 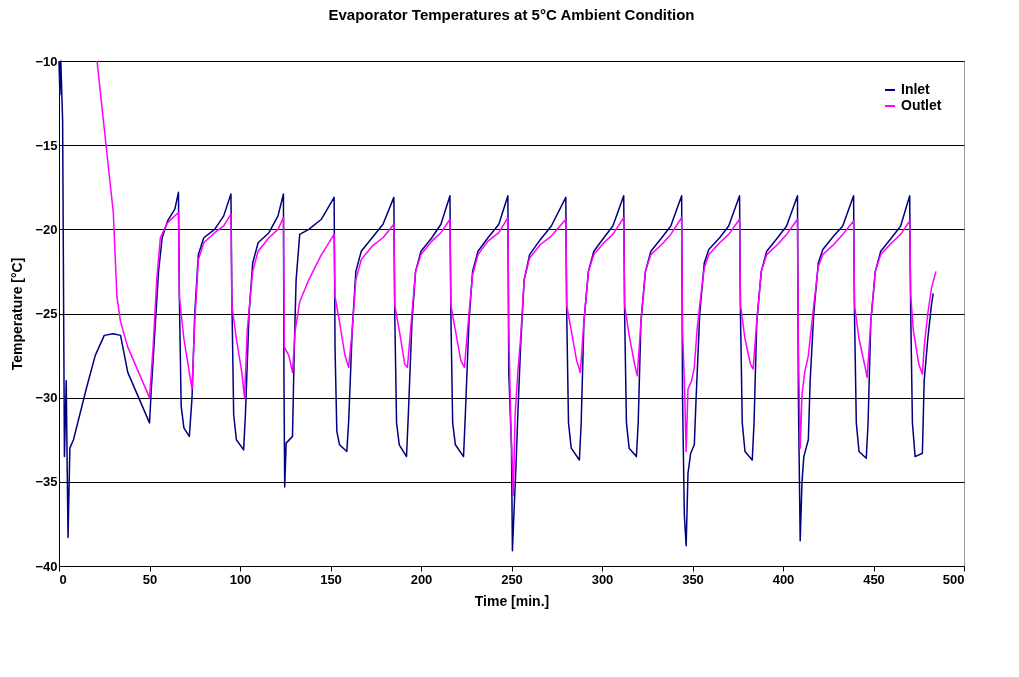 What do you see at coordinates (46, 313) in the screenshot?
I see `y-tick-label: −25` at bounding box center [46, 313].